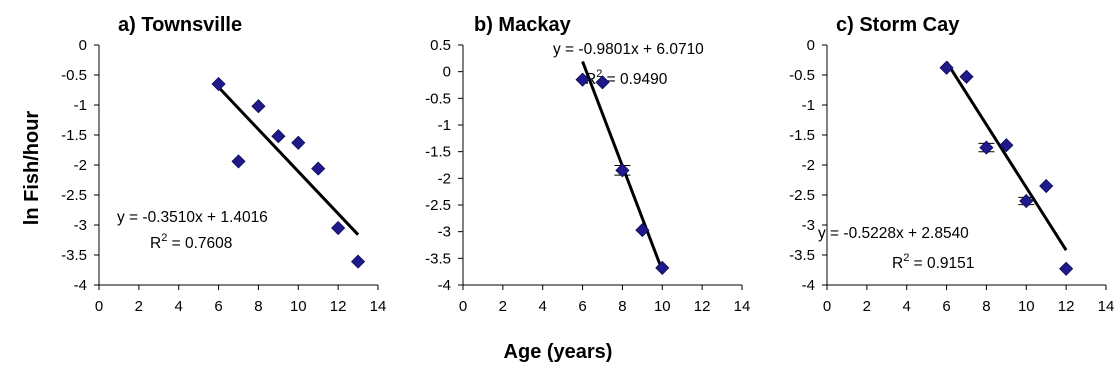 This screenshot has width=1120, height=374. I want to click on r-squared-label: R2 = 0.9490, so click(626, 78).